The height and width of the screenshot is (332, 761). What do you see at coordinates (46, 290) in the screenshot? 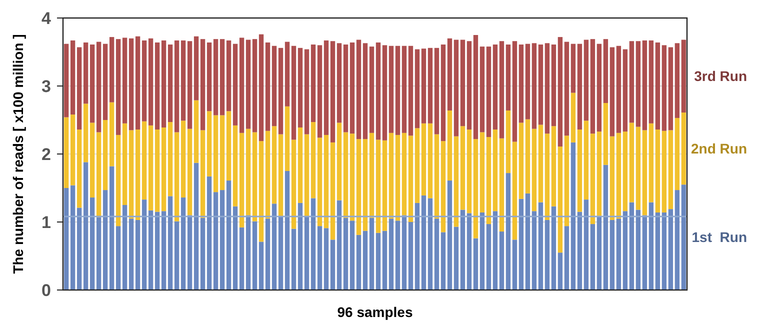
I see `y-tick-label: 0` at bounding box center [46, 290].